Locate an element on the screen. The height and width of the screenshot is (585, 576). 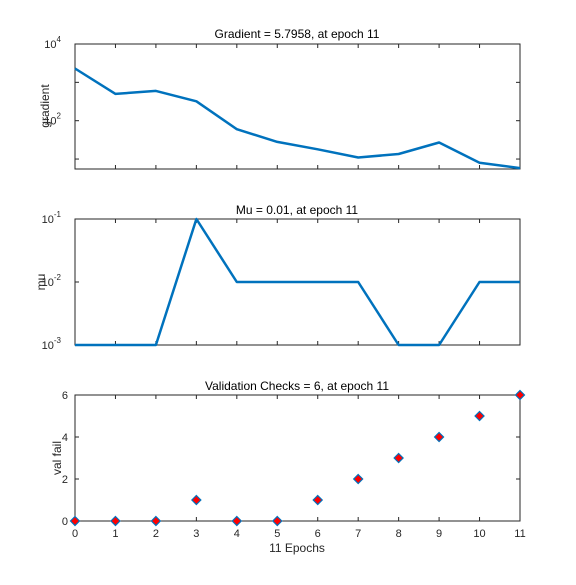
val-fail-ylabel: val fail is located at coordinates (57, 458).